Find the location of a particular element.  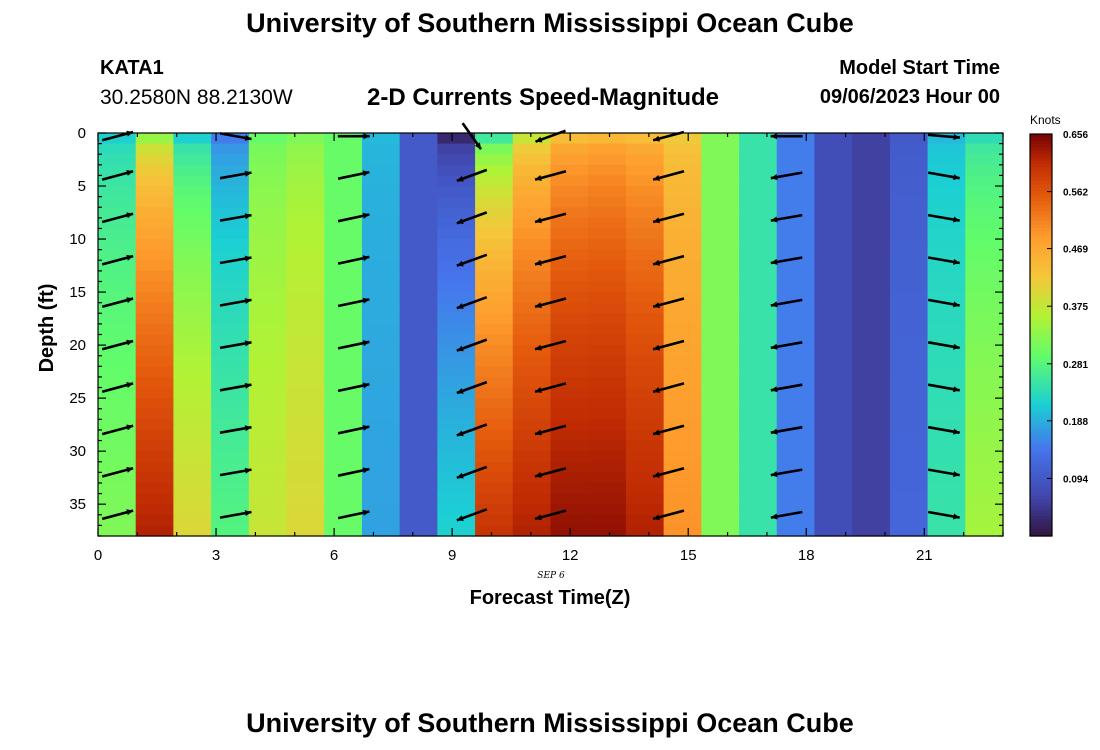

y-axis-label: Depth (ft) is located at coordinates (47, 328).